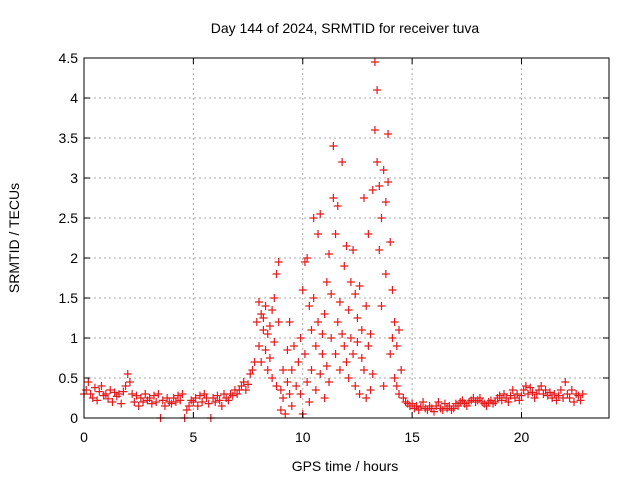 The image size is (640, 480). What do you see at coordinates (74, 338) in the screenshot?
I see `y-tick-label: 1` at bounding box center [74, 338].